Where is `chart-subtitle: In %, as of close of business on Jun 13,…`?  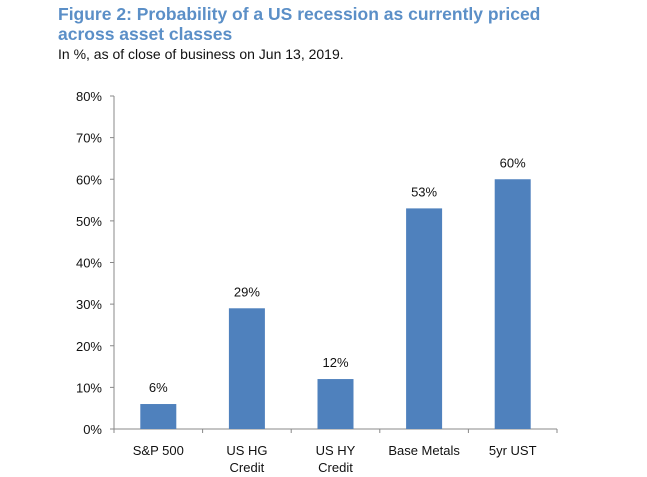
chart-subtitle: In %, as of close of business on Jun 13,… is located at coordinates (201, 54).